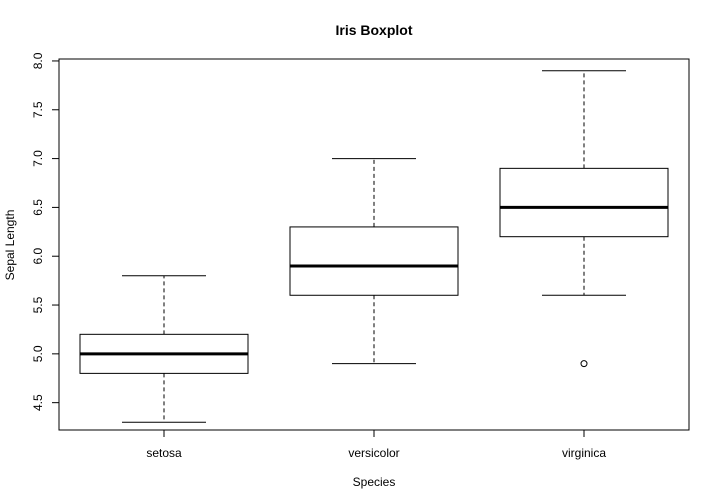 This screenshot has height=504, width=720. Describe the element at coordinates (164, 453) in the screenshot. I see `x-tick-label: setosa` at that location.